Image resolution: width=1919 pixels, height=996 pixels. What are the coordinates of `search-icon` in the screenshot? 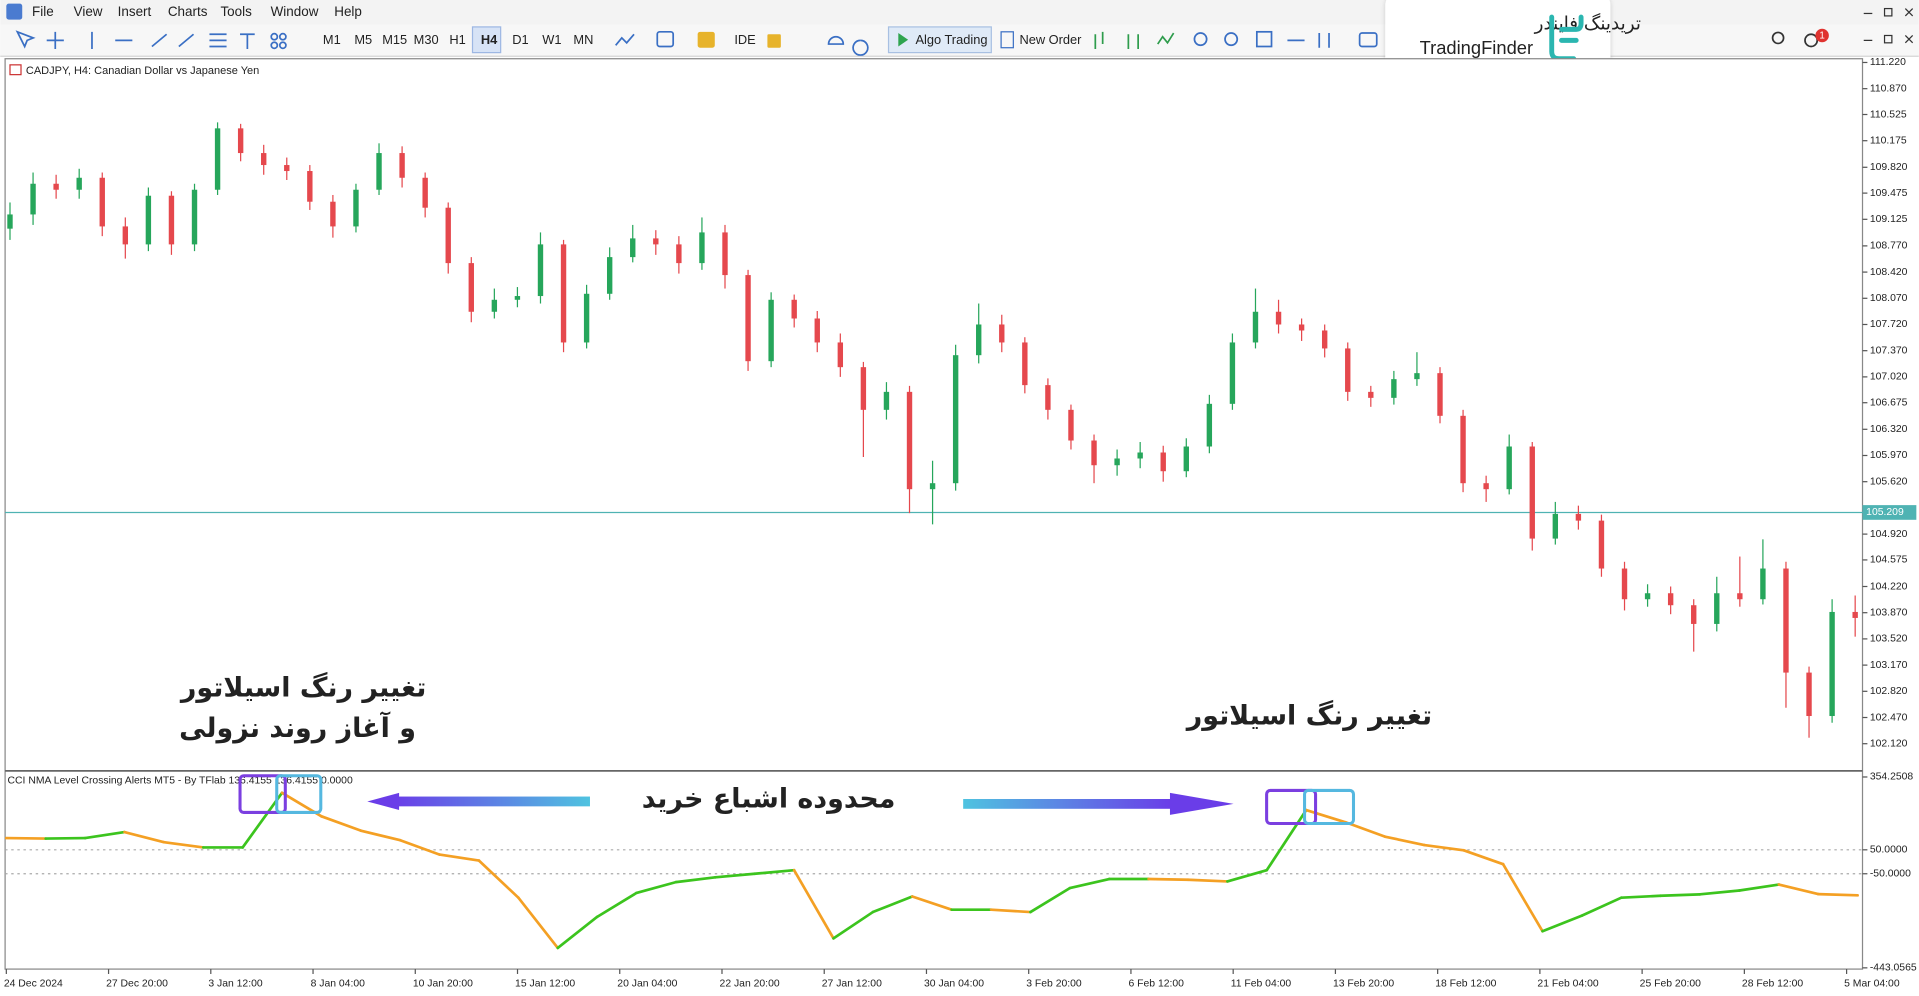 It's located at (1778, 38).